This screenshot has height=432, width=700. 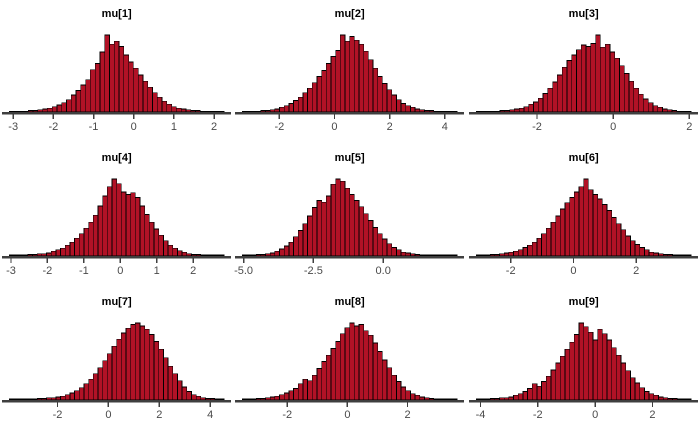 What do you see at coordinates (116, 360) in the screenshot?
I see `histogram-panel-mu7: mu[7] -2 0 2 4` at bounding box center [116, 360].